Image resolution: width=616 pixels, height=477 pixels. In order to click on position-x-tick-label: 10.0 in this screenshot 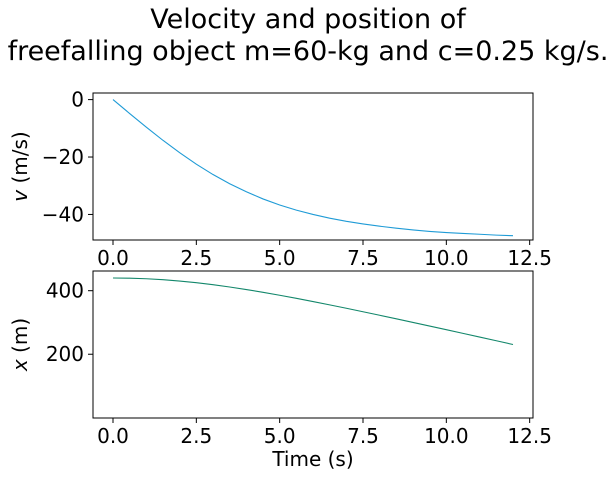, I will do `click(446, 436)`.